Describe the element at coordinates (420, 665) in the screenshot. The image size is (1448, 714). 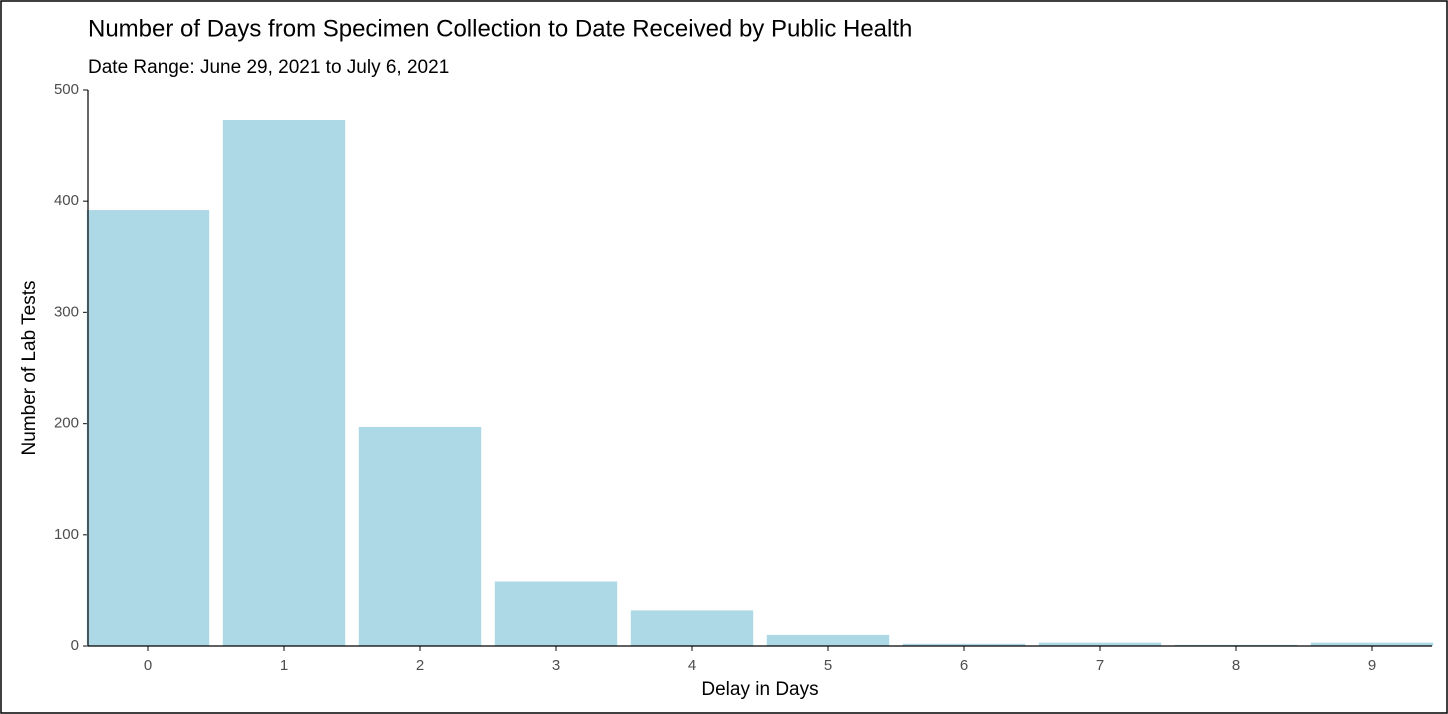
I see `x-tick-label: 2` at that location.